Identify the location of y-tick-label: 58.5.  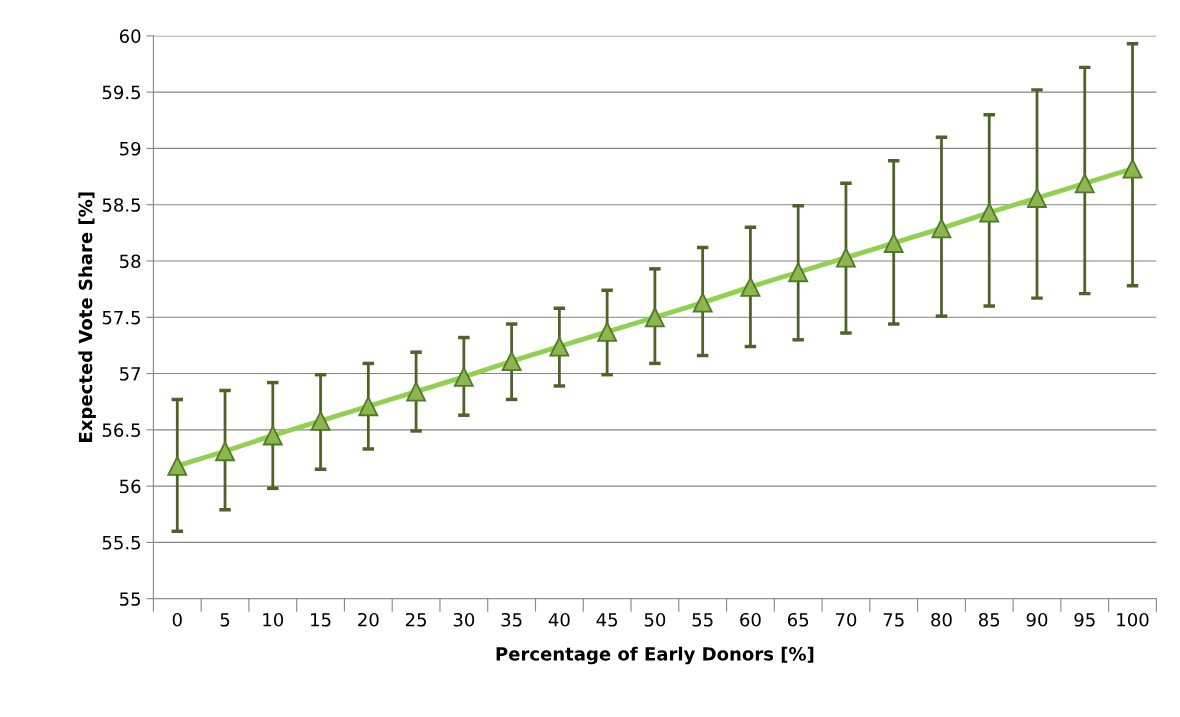
(121, 205).